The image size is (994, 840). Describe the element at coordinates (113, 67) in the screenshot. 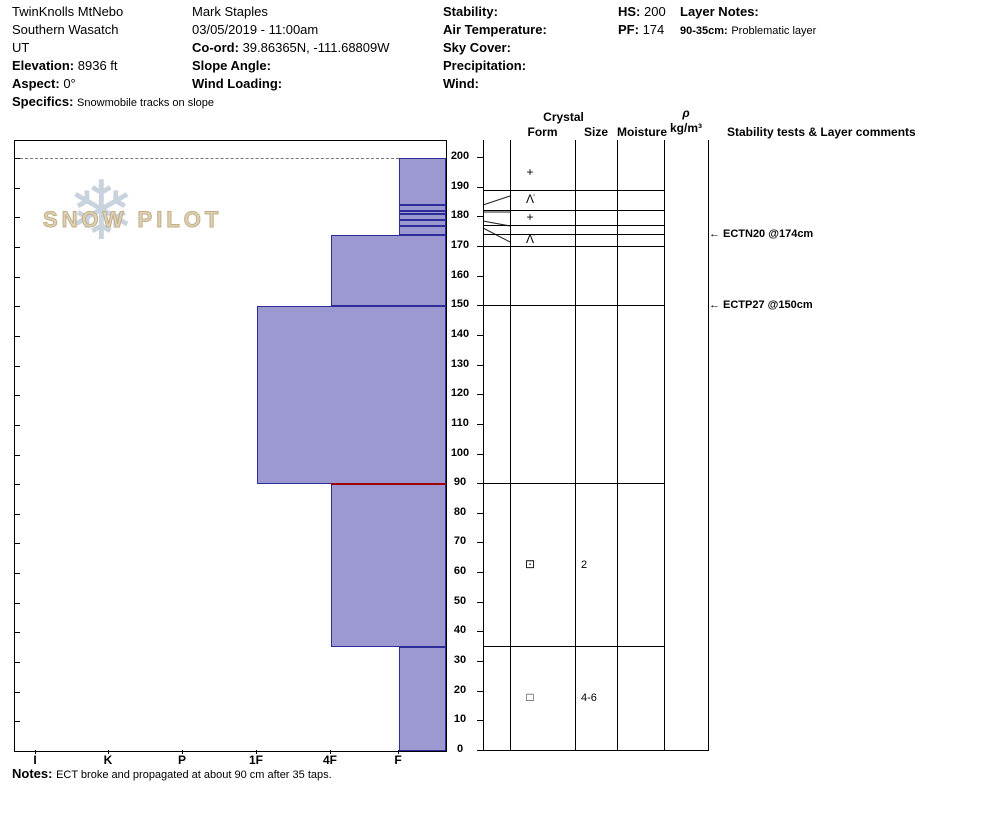

I see `elevation-line: Elevation: 8936 ft` at that location.